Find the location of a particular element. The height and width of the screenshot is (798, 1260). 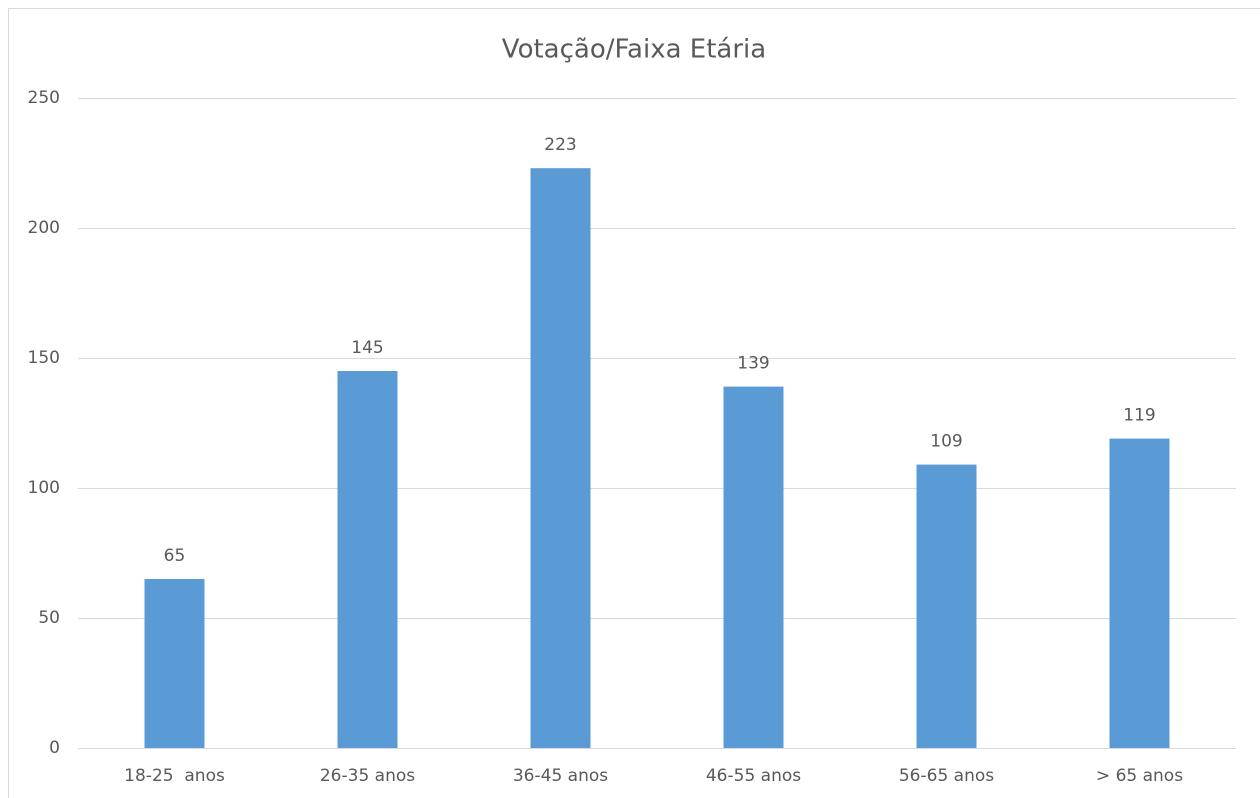

y-tick-label: 150 is located at coordinates (44, 358).